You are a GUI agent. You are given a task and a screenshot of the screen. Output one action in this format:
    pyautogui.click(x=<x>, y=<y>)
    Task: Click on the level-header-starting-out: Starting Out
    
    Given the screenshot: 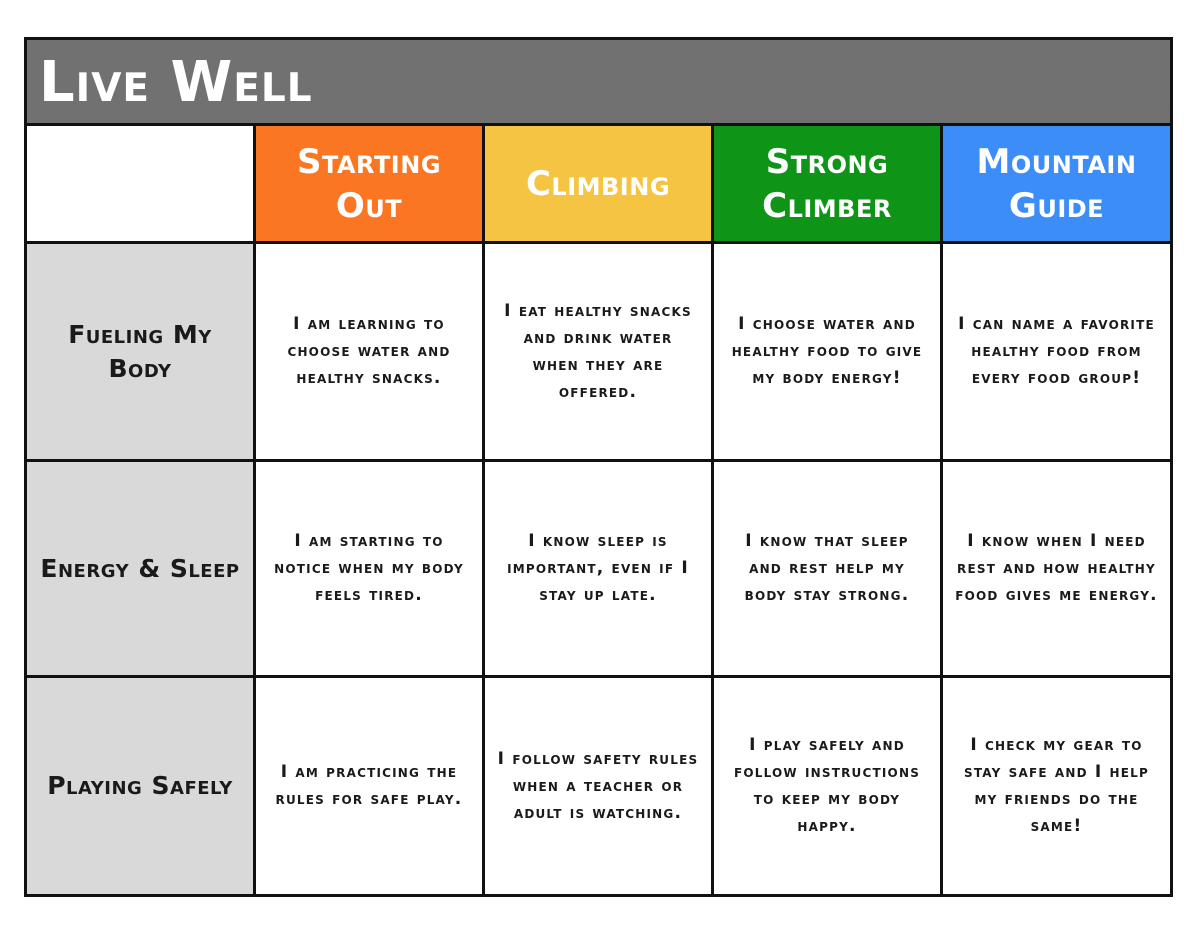 What is the action you would take?
    pyautogui.click(x=370, y=185)
    